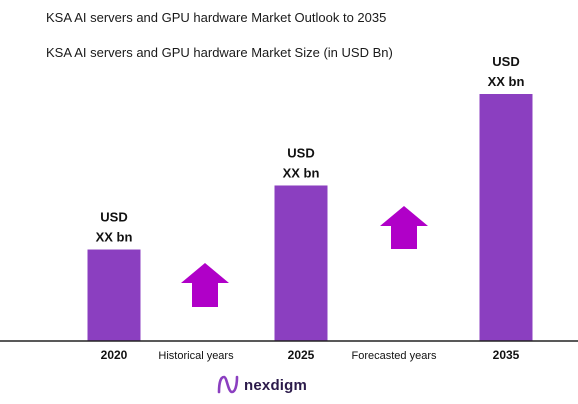  Describe the element at coordinates (114, 355) in the screenshot. I see `x-tick-label-2020: 2020` at that location.